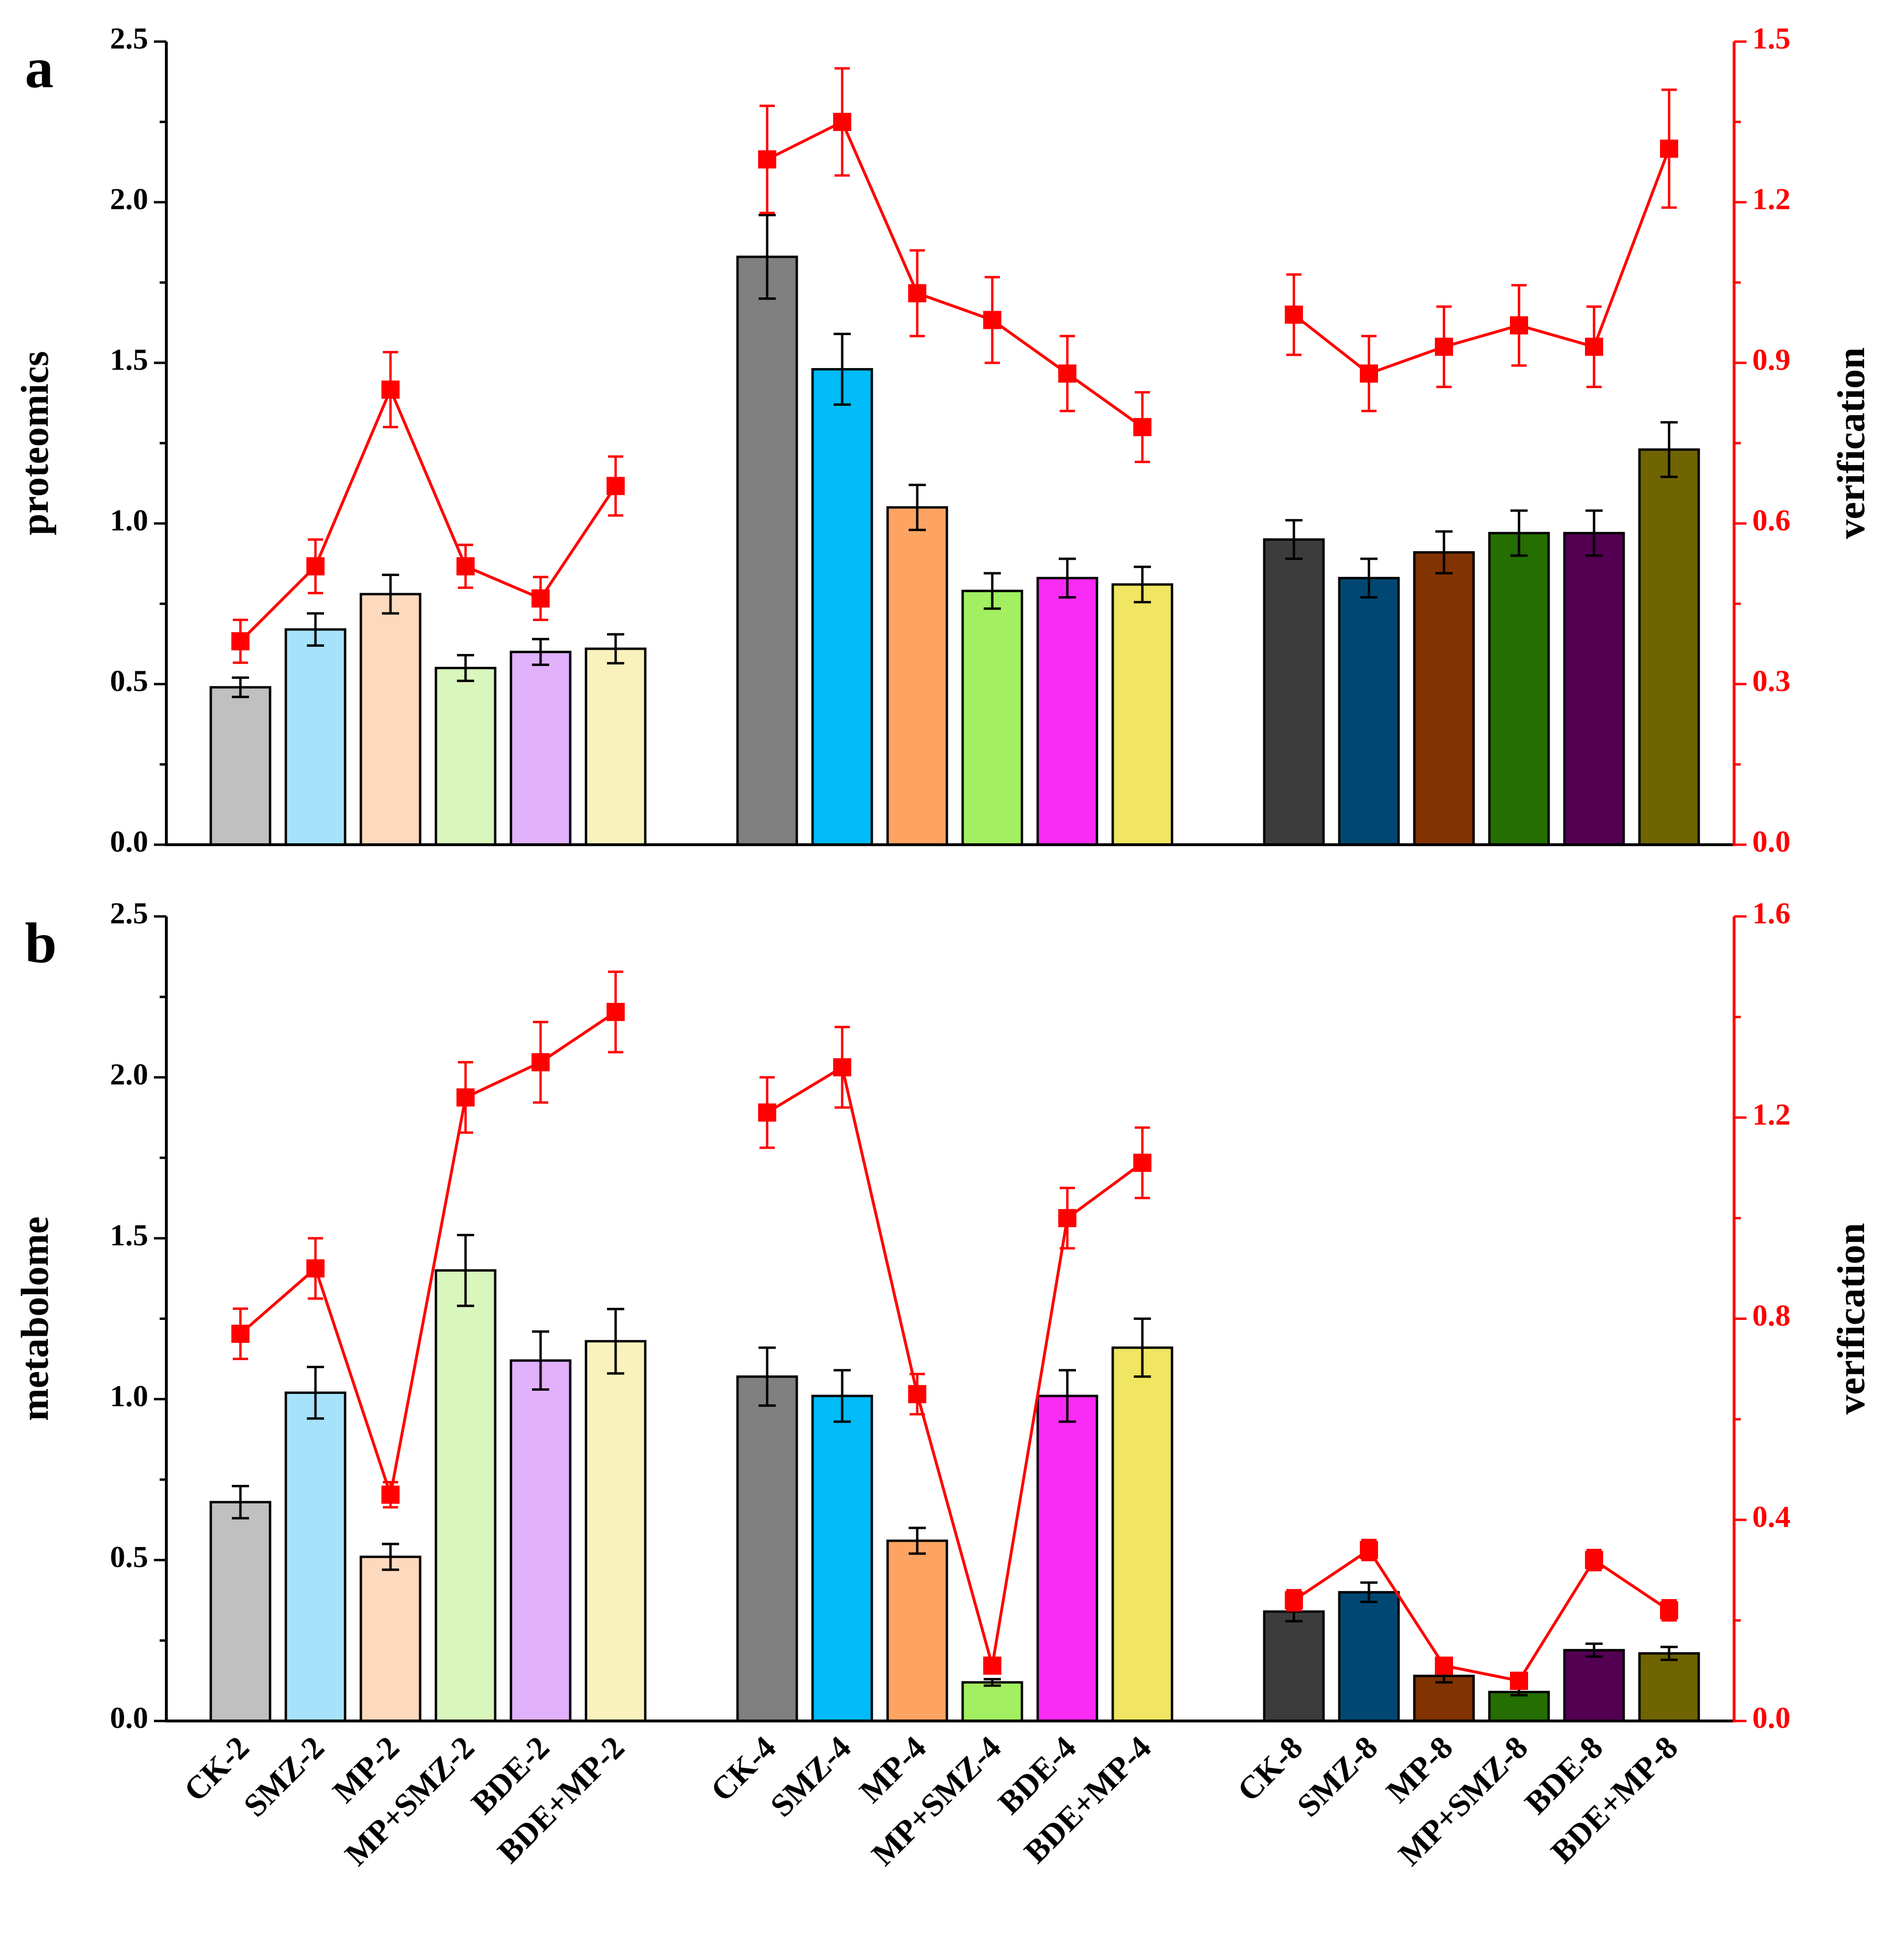 Image resolution: width=1899 pixels, height=1960 pixels. What do you see at coordinates (1771, 38) in the screenshot?
I see `y2-tick-label: 1.5` at bounding box center [1771, 38].